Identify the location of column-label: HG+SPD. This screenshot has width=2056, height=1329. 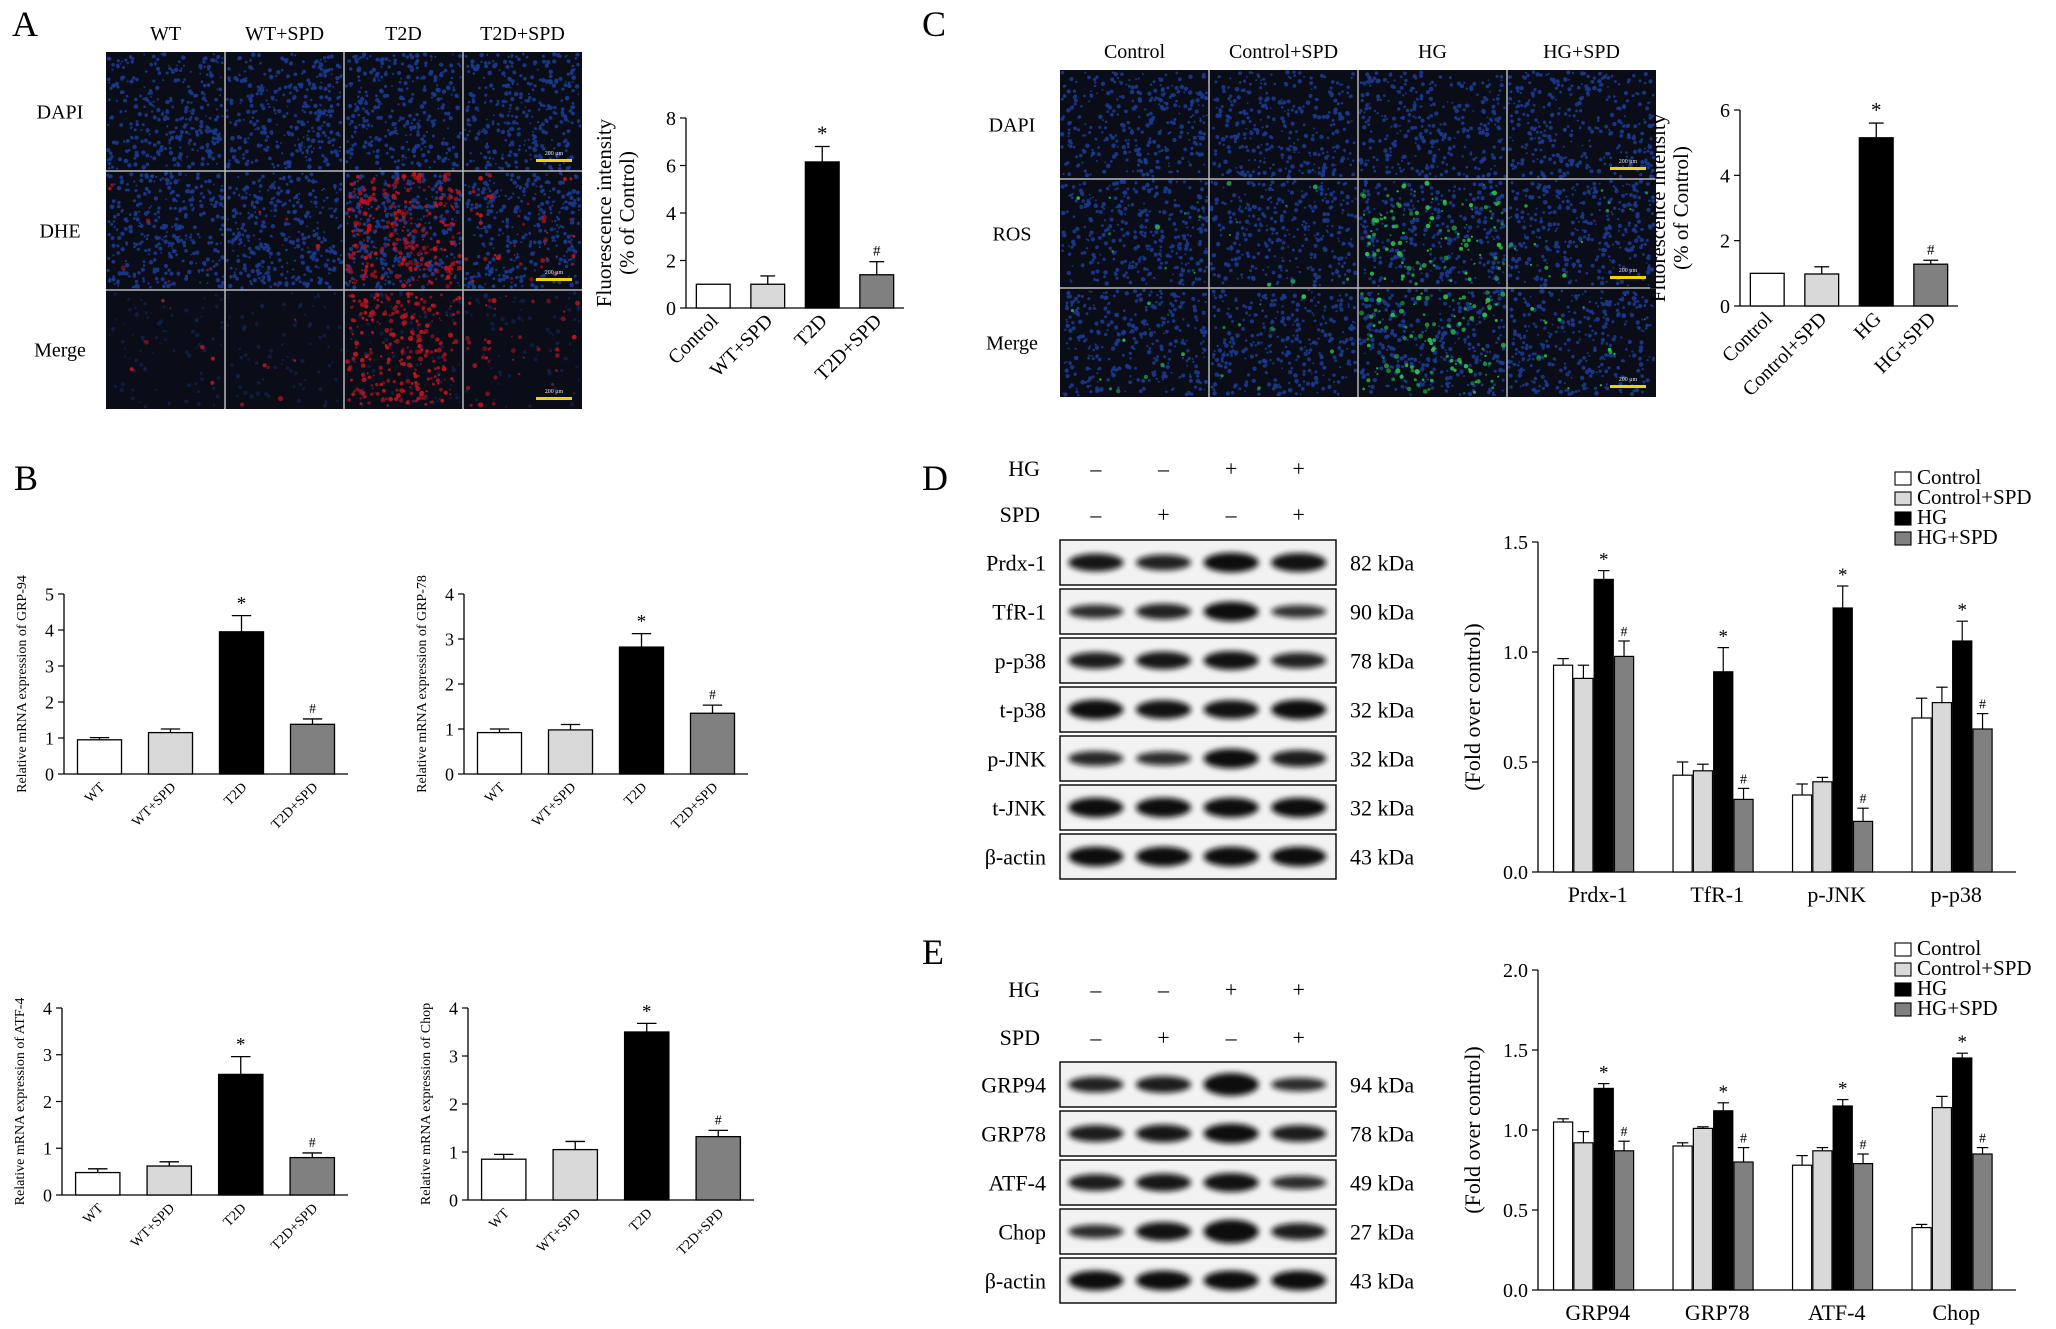
(1581, 52).